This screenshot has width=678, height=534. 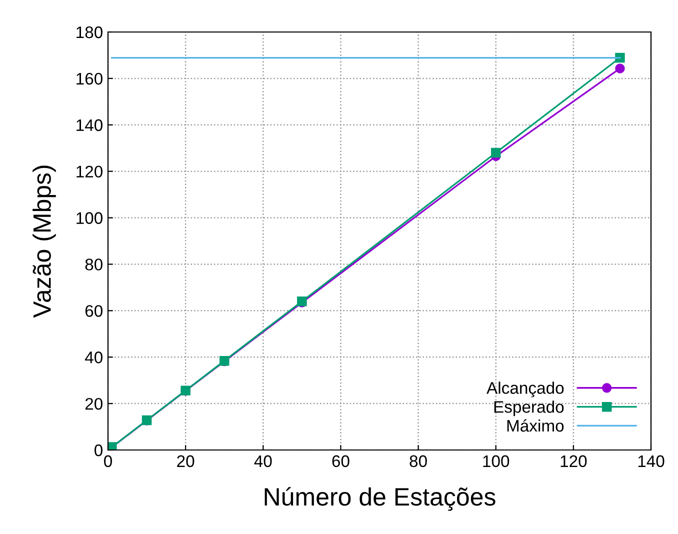 I want to click on y-tick-label: 20, so click(x=93, y=404).